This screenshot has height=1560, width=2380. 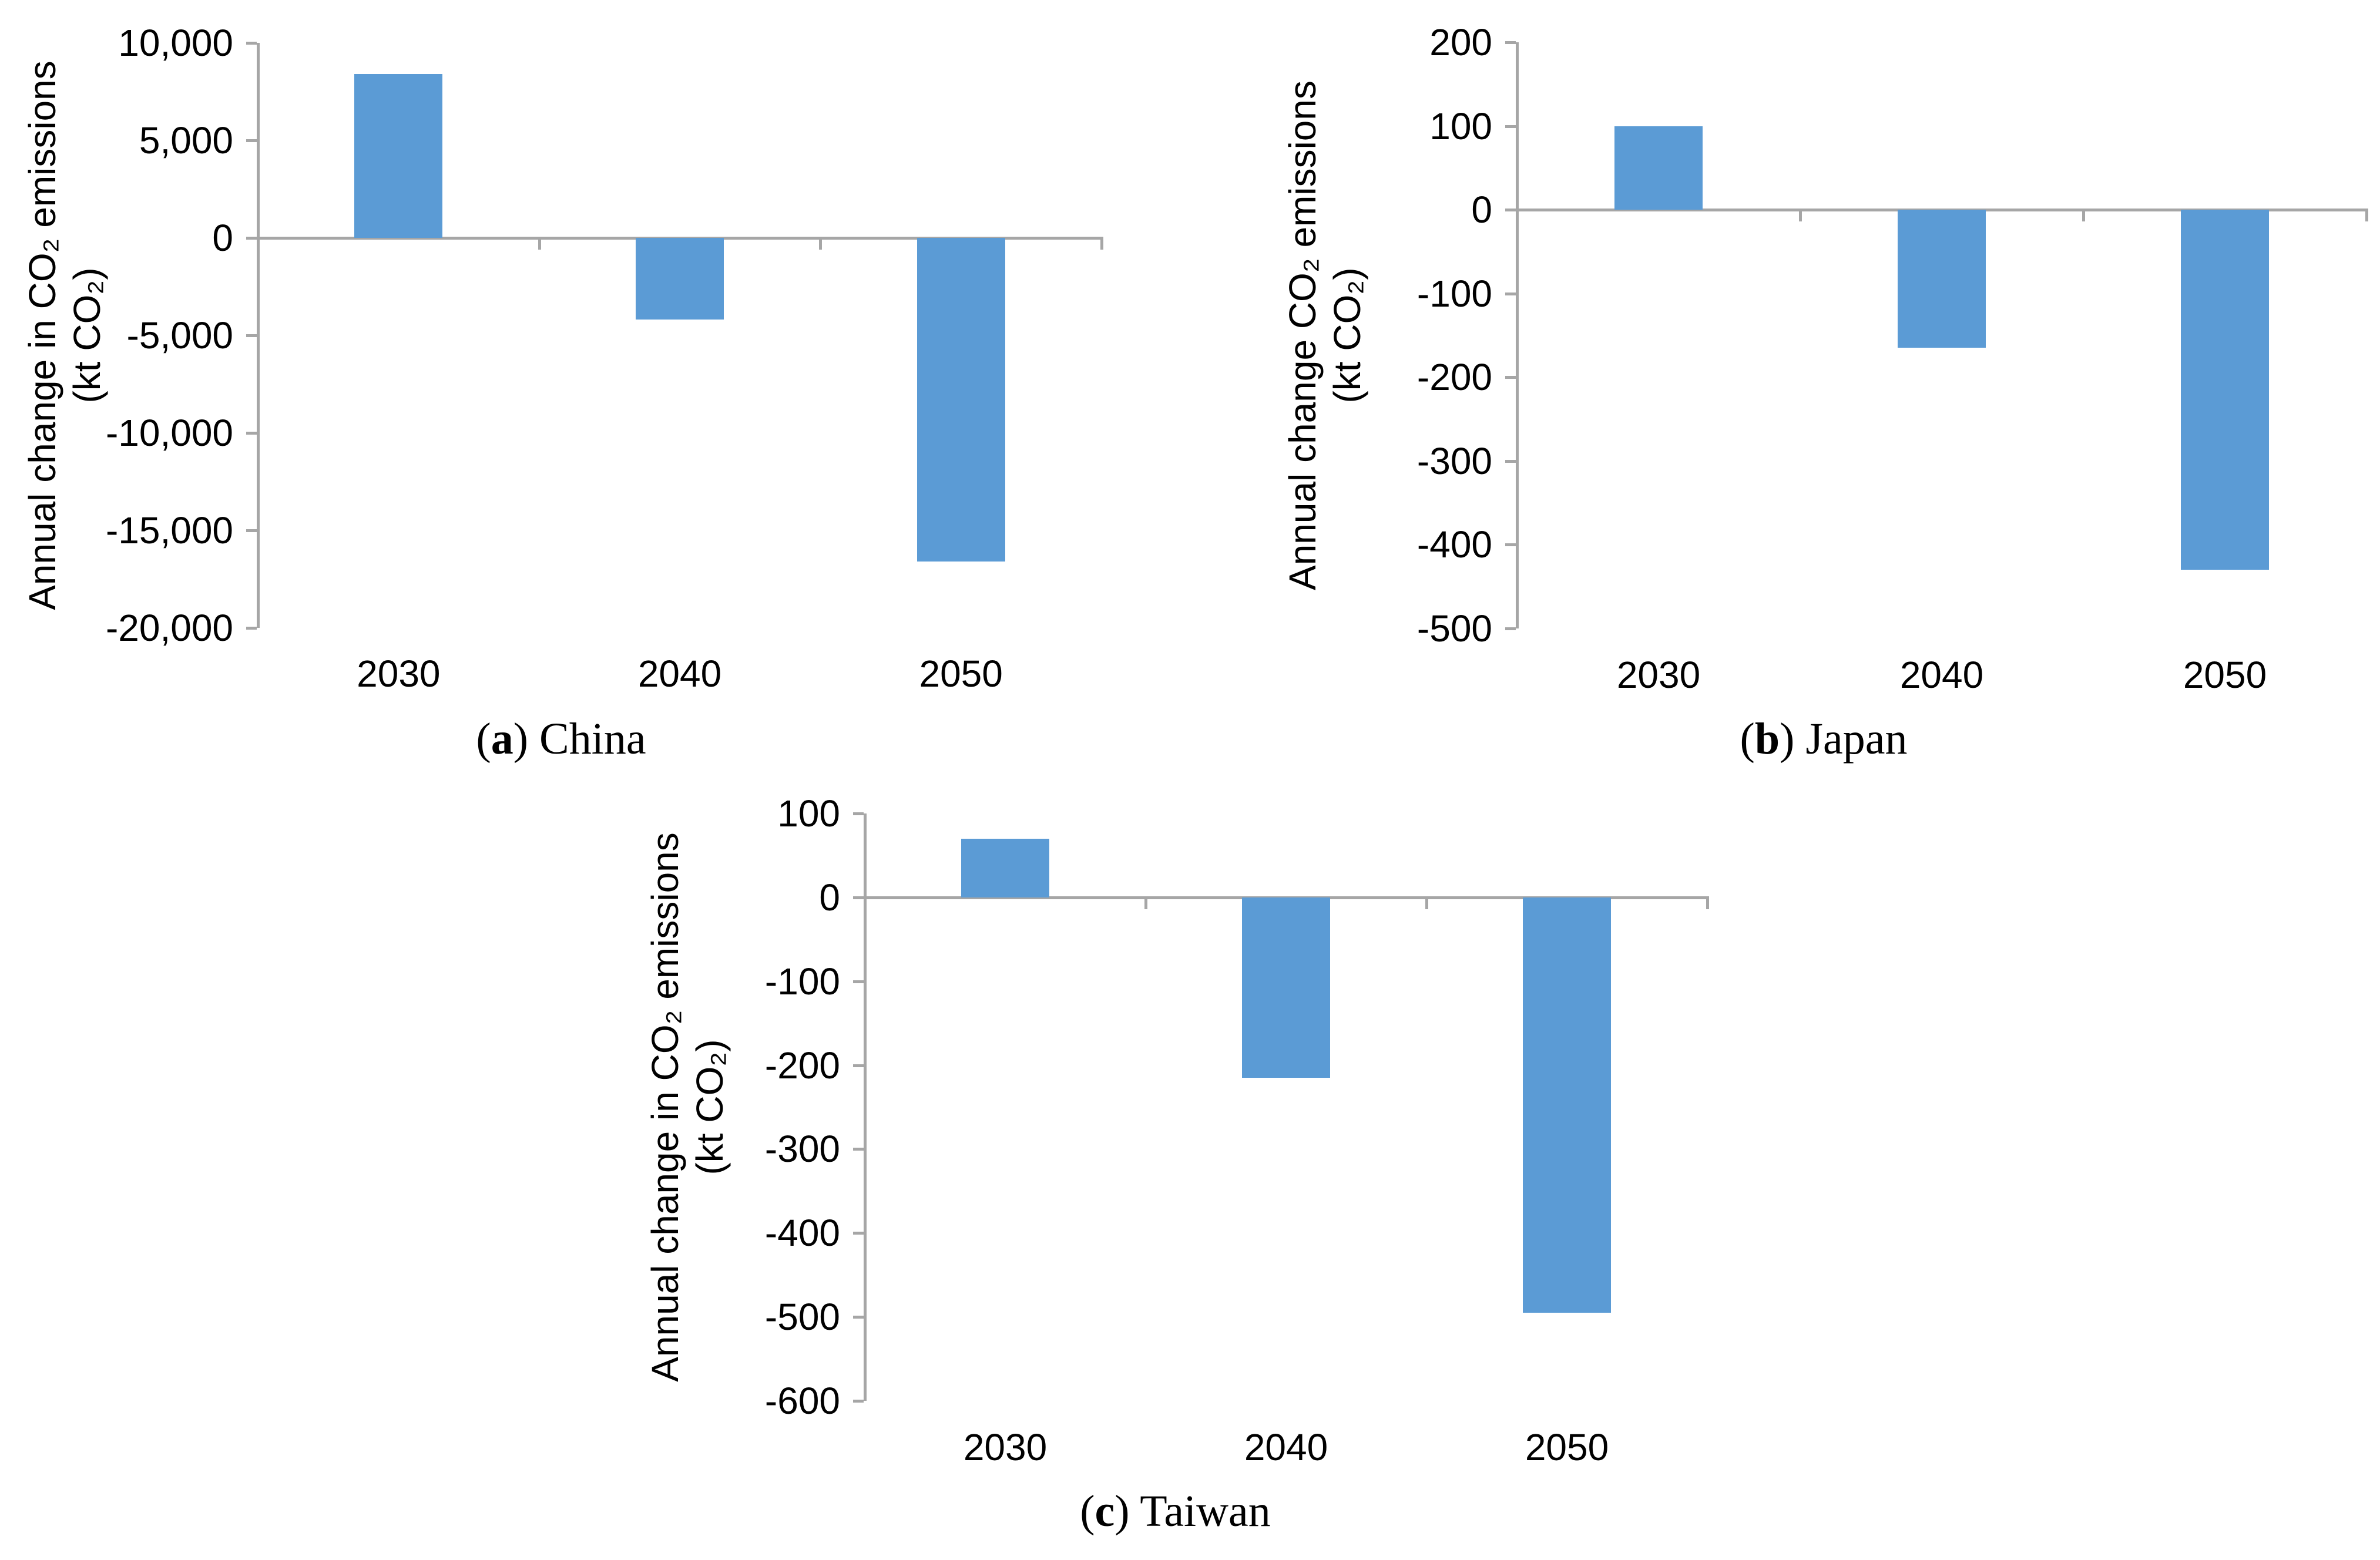 I want to click on caption-title: Taiwan, so click(x=1205, y=1511).